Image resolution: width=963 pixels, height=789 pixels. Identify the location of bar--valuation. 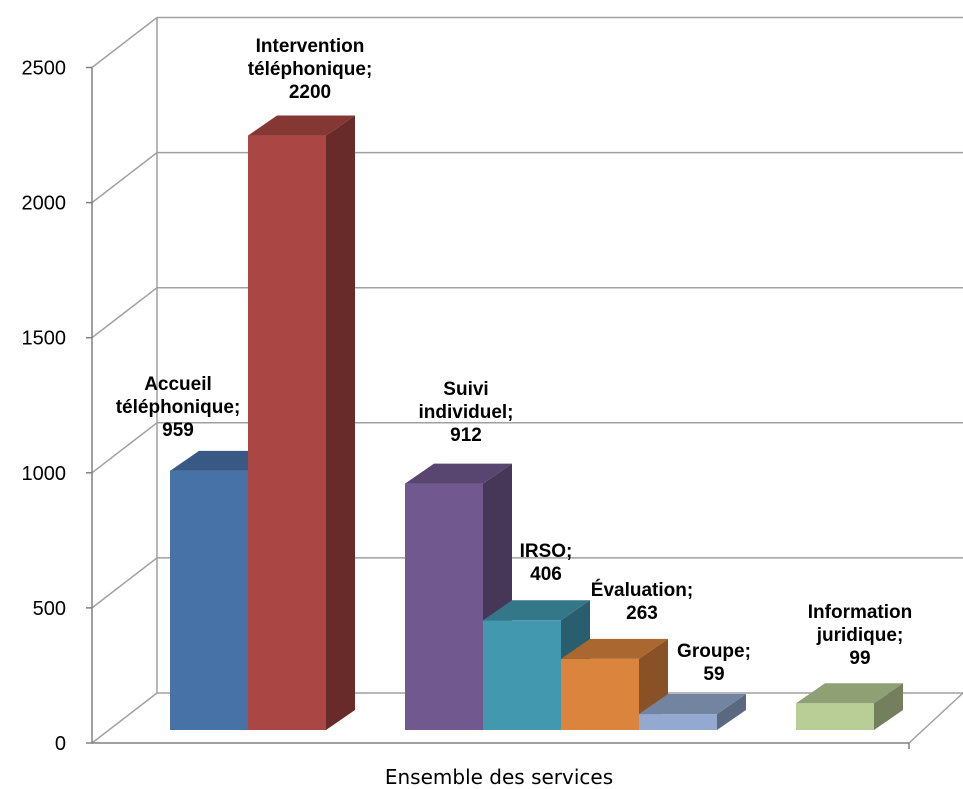
(614, 684).